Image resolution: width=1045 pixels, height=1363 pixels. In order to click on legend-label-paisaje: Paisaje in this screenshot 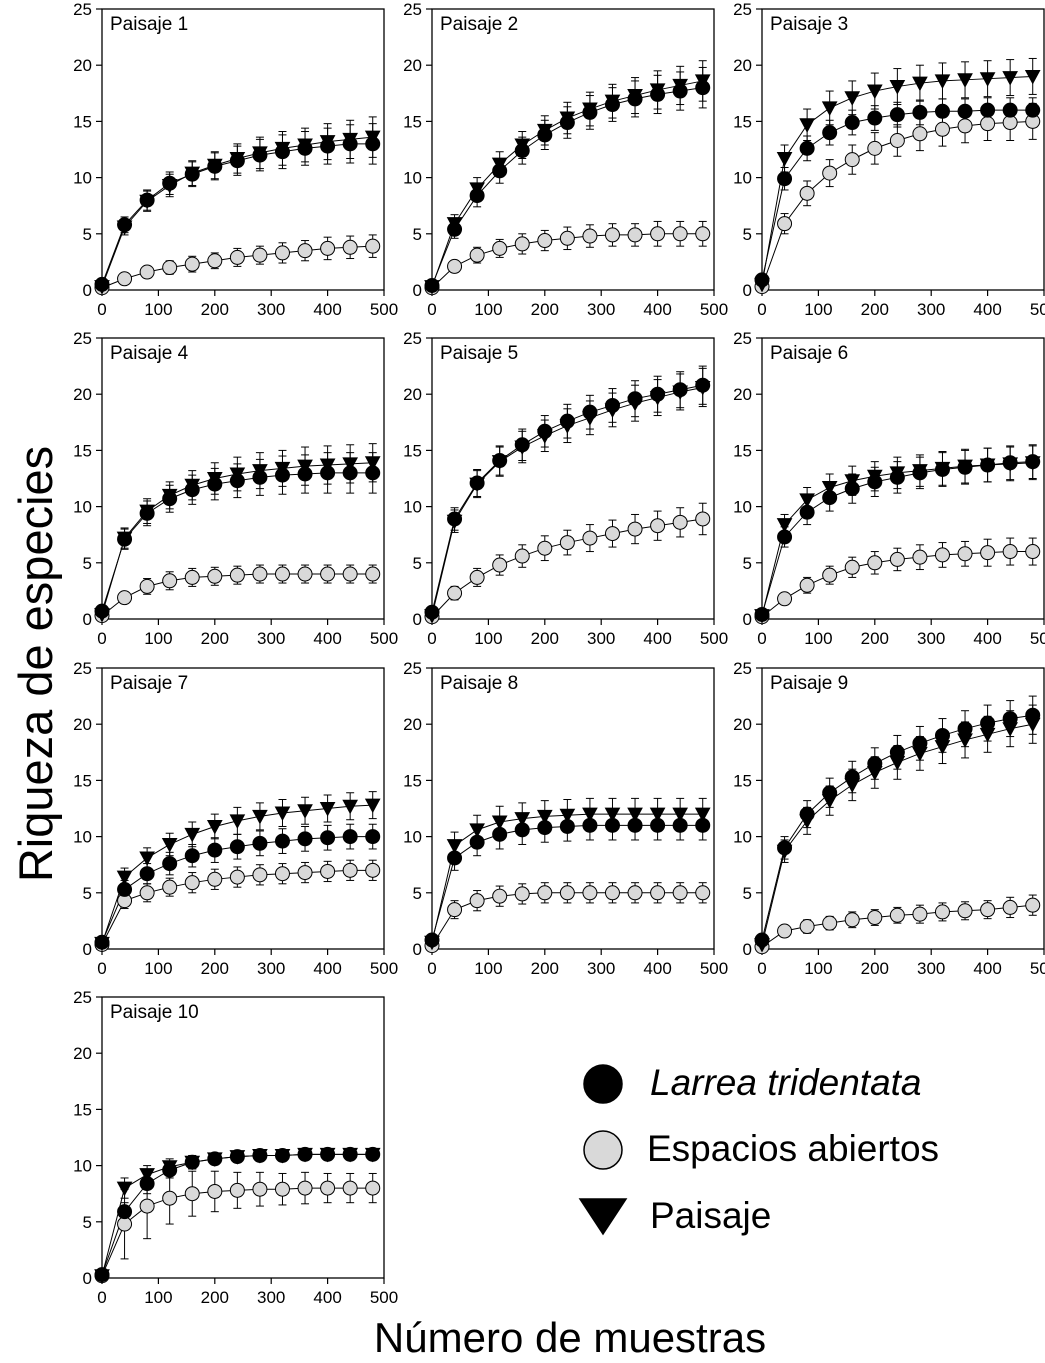, I will do `click(710, 1215)`.